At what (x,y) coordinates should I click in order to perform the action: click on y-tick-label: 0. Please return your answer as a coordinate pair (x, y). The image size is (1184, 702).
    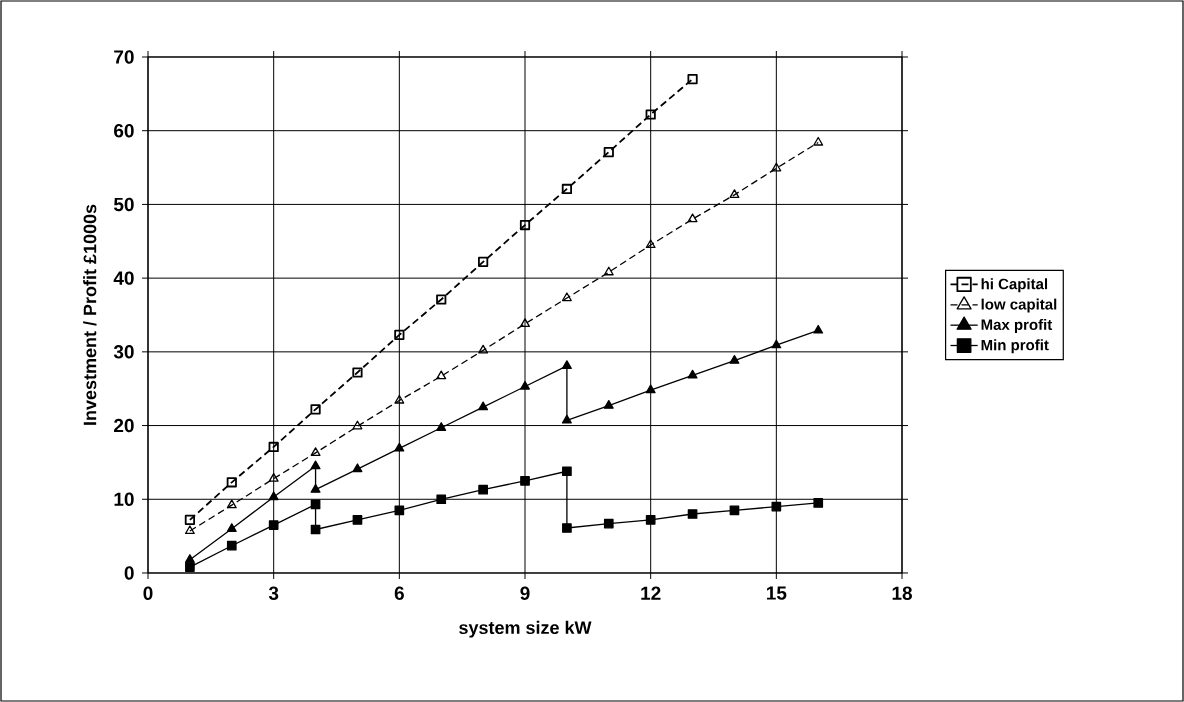
    Looking at the image, I should click on (129, 573).